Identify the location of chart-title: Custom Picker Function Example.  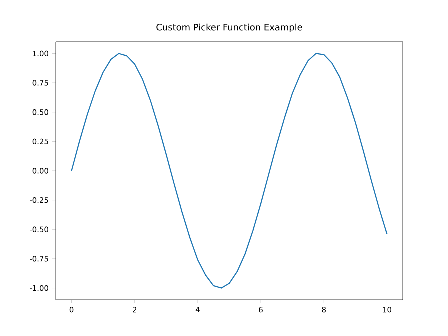
(229, 28).